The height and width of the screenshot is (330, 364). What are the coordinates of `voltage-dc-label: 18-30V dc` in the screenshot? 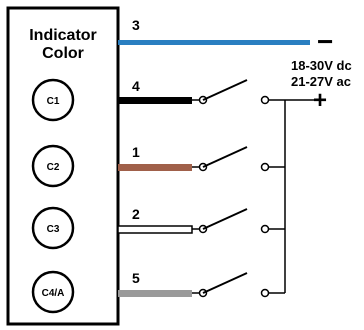 It's located at (321, 65).